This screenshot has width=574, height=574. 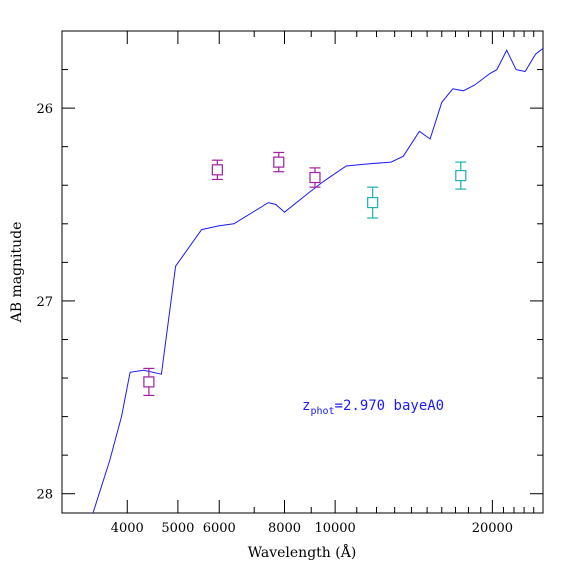 I want to click on y-tick-label: 26, so click(x=44, y=109).